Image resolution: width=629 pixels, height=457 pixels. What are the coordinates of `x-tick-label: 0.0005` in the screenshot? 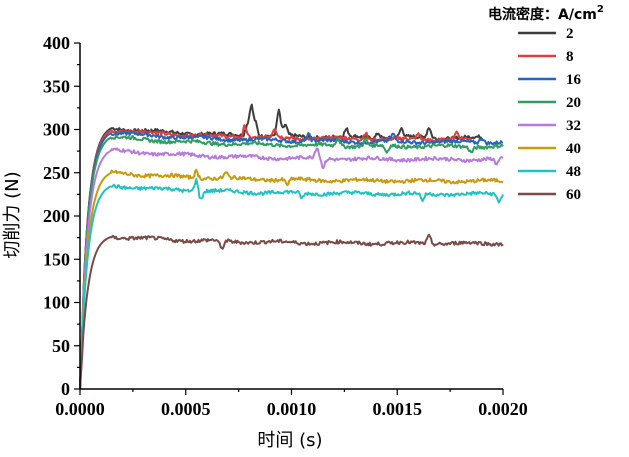 It's located at (186, 409).